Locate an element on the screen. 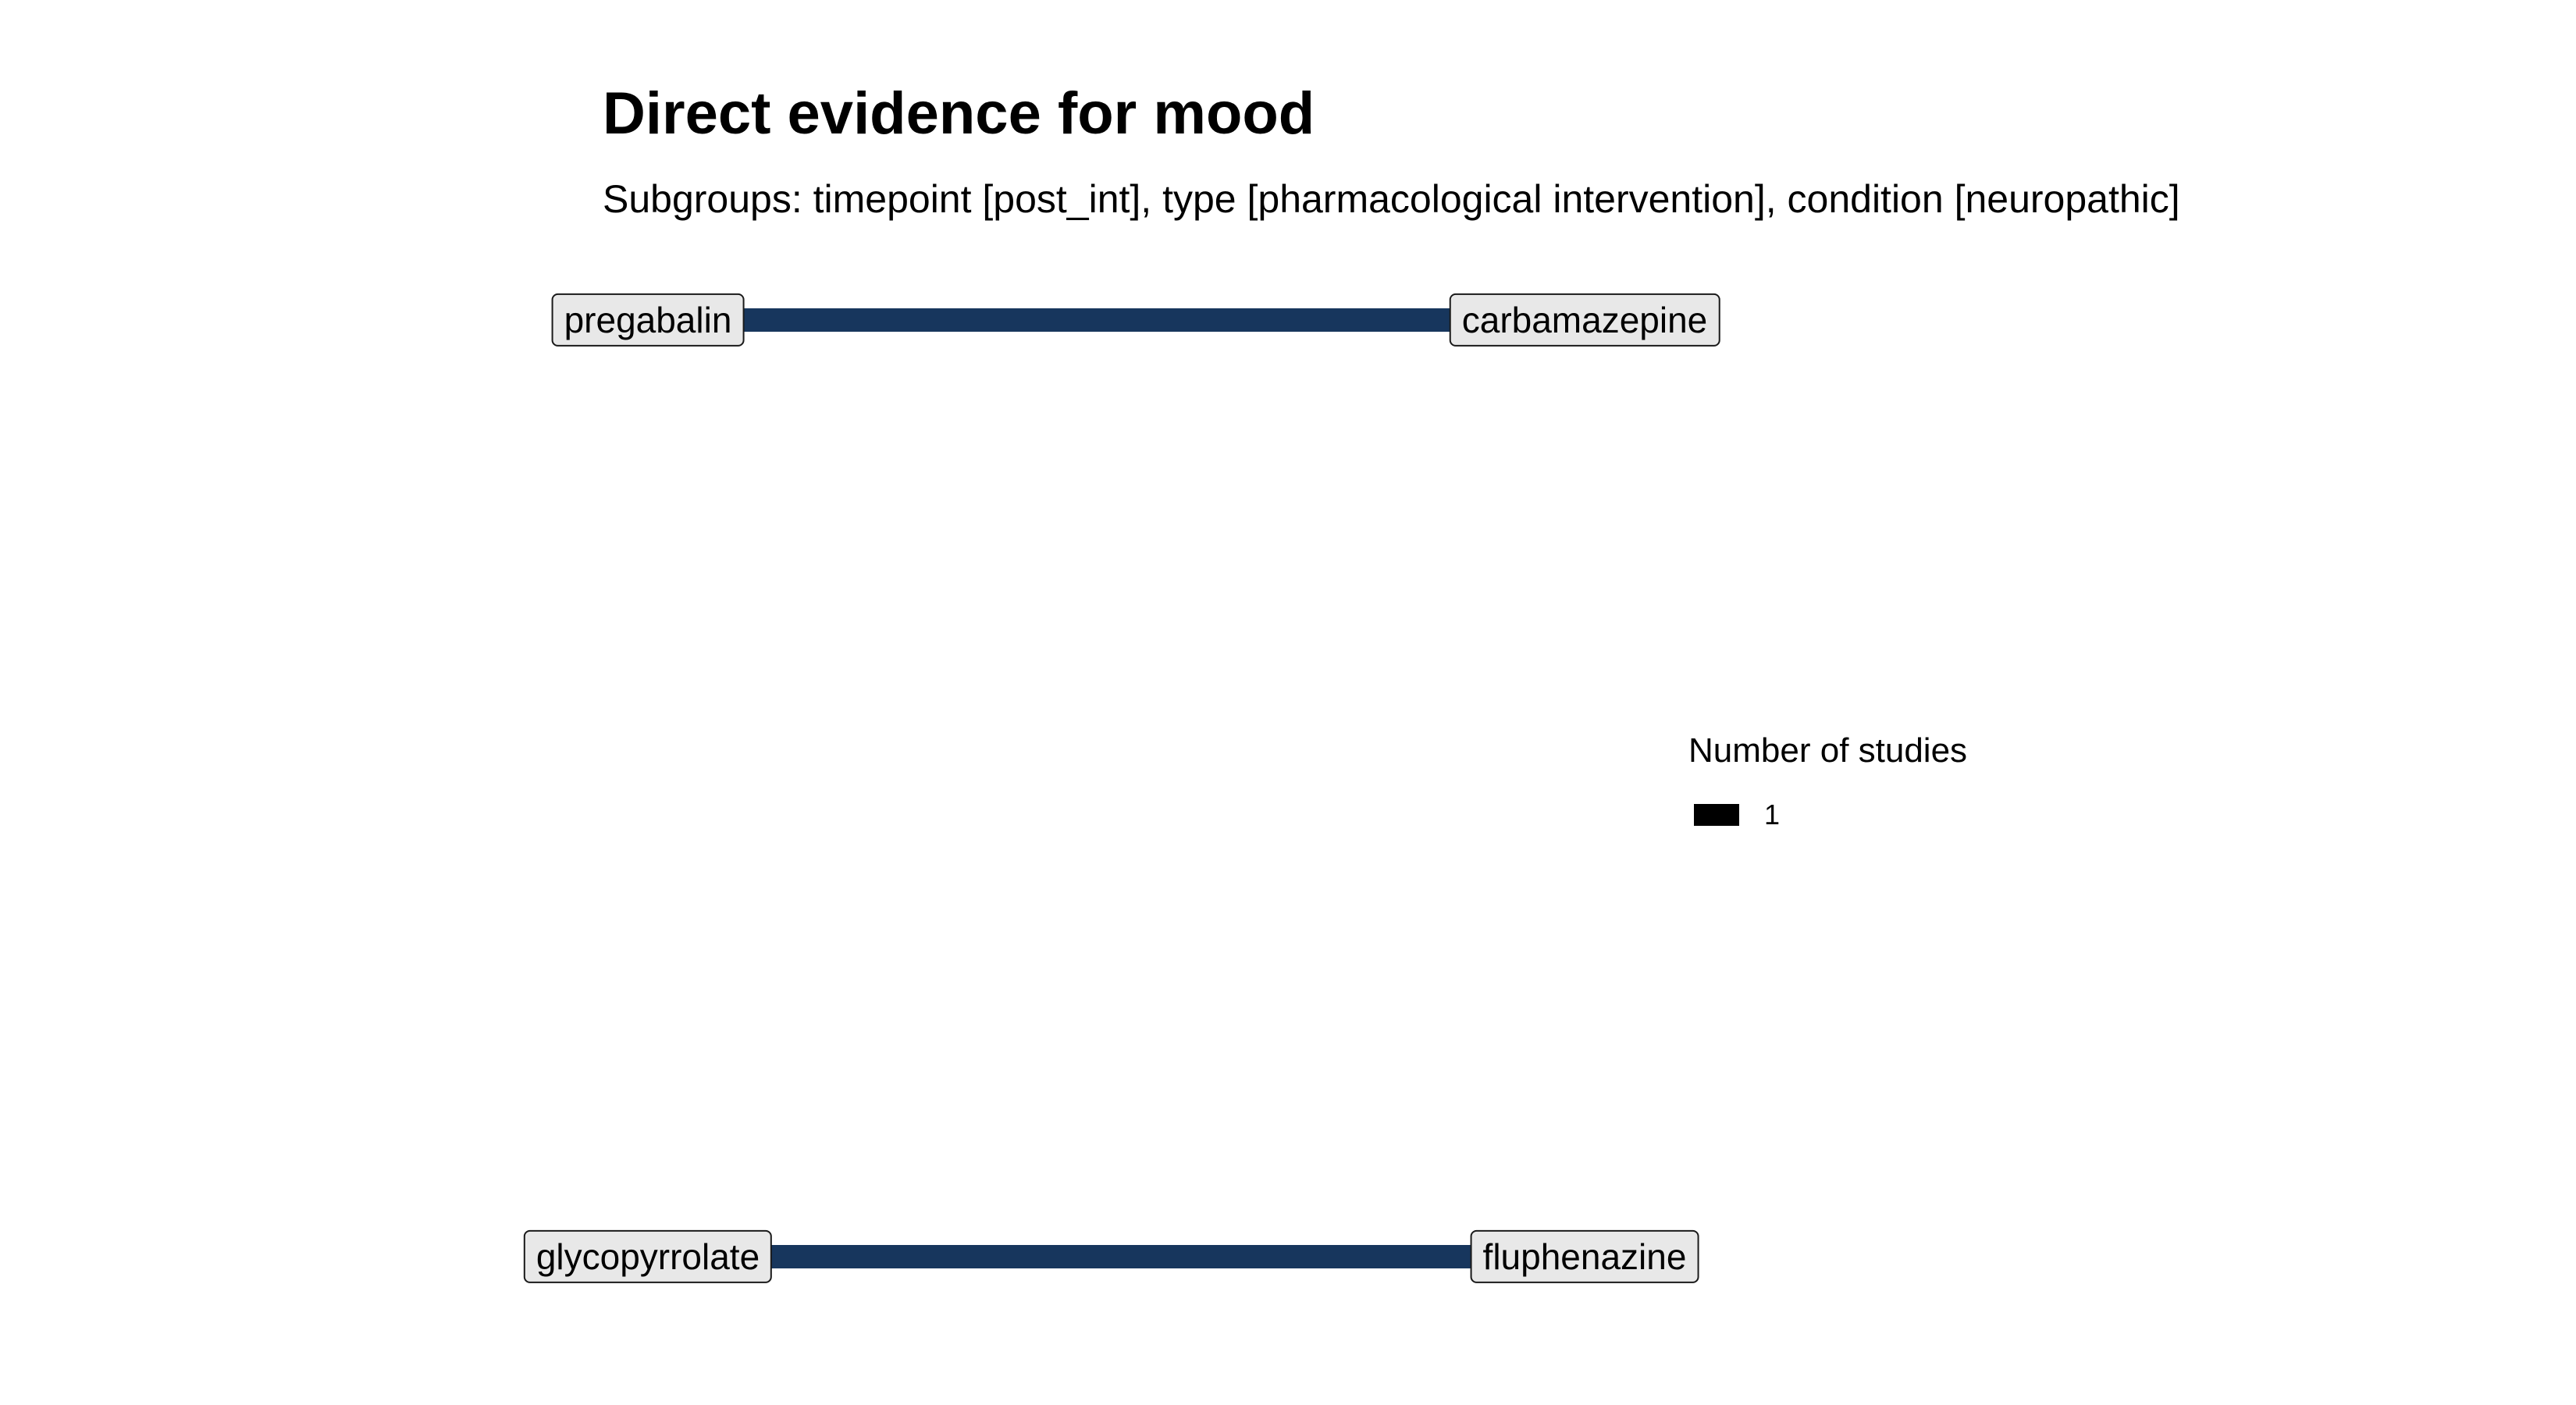 Image resolution: width=2576 pixels, height=1405 pixels. legend-label: 1 is located at coordinates (1772, 815).